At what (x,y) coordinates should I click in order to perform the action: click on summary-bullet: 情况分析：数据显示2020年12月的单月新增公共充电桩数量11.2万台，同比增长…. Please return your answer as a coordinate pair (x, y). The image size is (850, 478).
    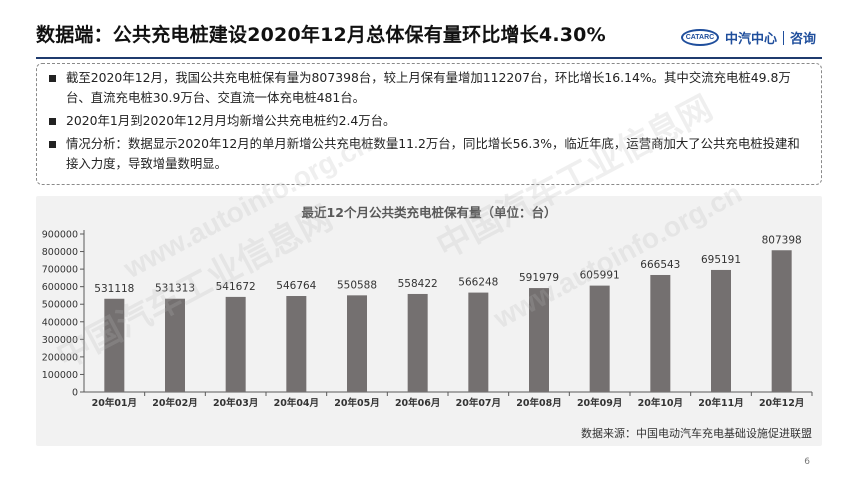
    Looking at the image, I should click on (429, 154).